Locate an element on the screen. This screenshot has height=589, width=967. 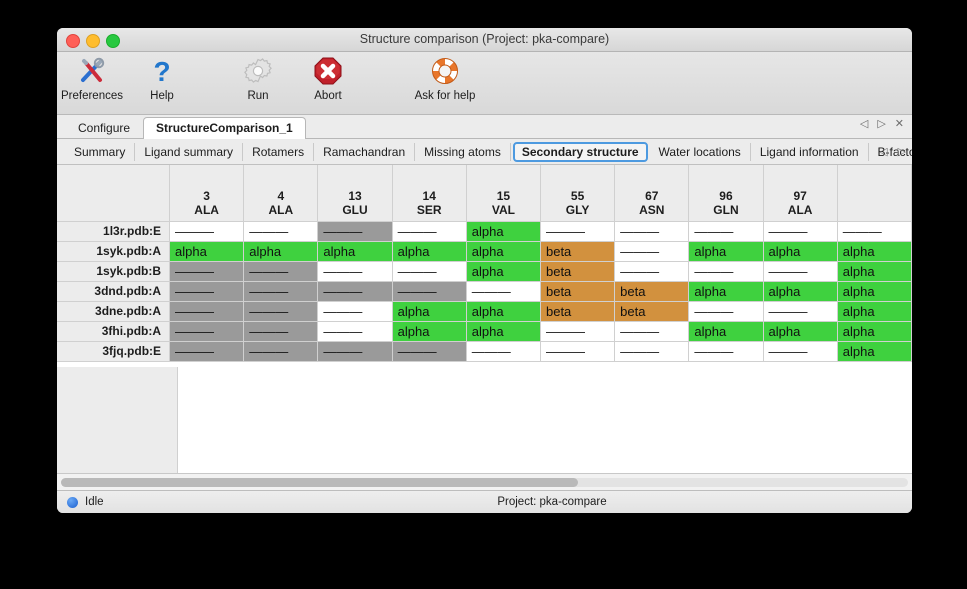
maximize-window-button is located at coordinates (113, 41).